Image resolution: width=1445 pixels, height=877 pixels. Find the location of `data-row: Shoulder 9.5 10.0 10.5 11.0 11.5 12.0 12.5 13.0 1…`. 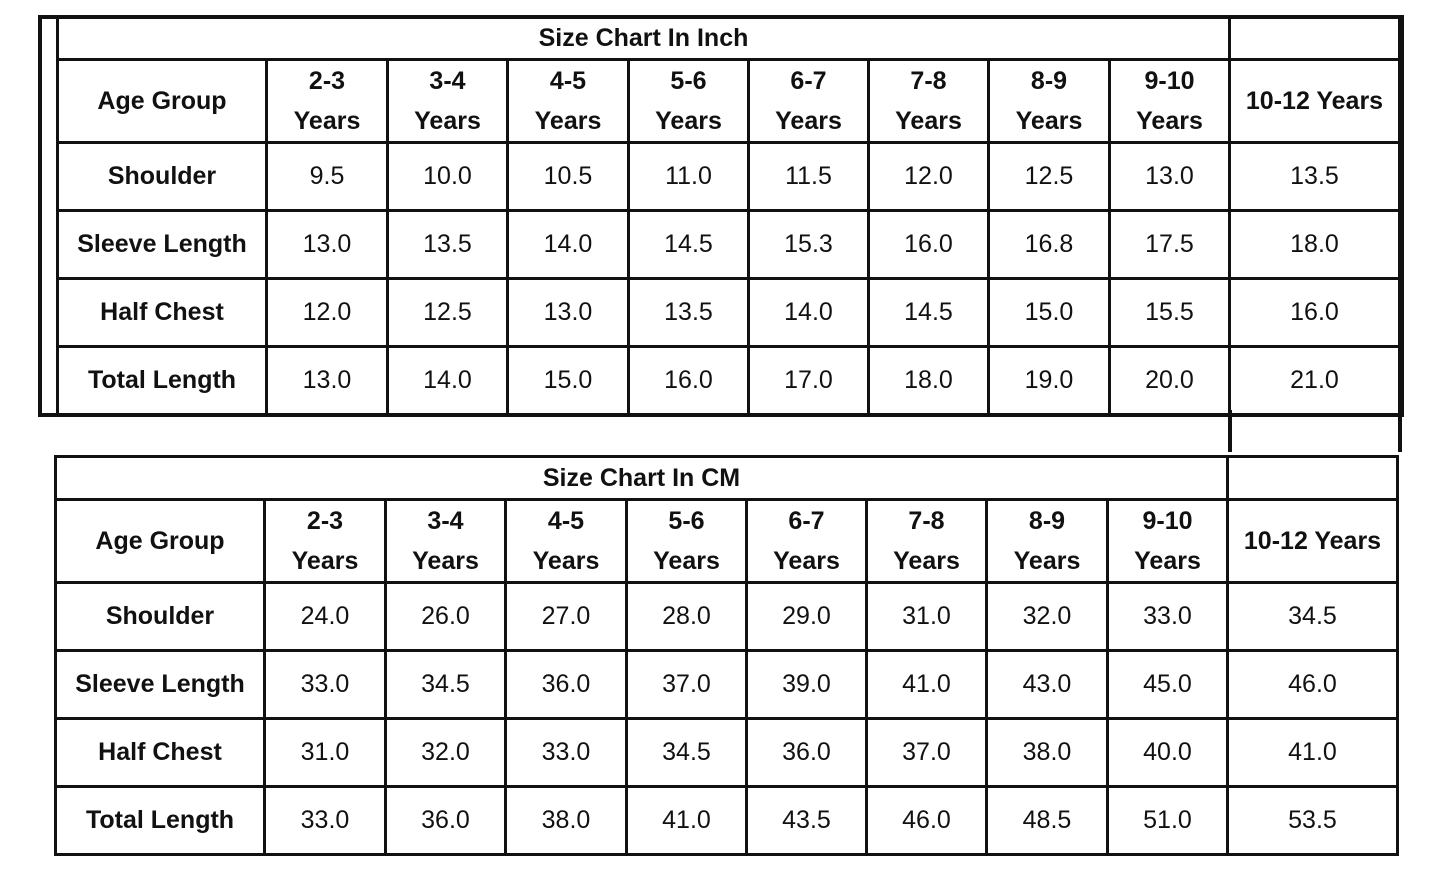

data-row: Shoulder 9.5 10.0 10.5 11.0 11.5 12.0 12.5 13.0 1… is located at coordinates (728, 176).